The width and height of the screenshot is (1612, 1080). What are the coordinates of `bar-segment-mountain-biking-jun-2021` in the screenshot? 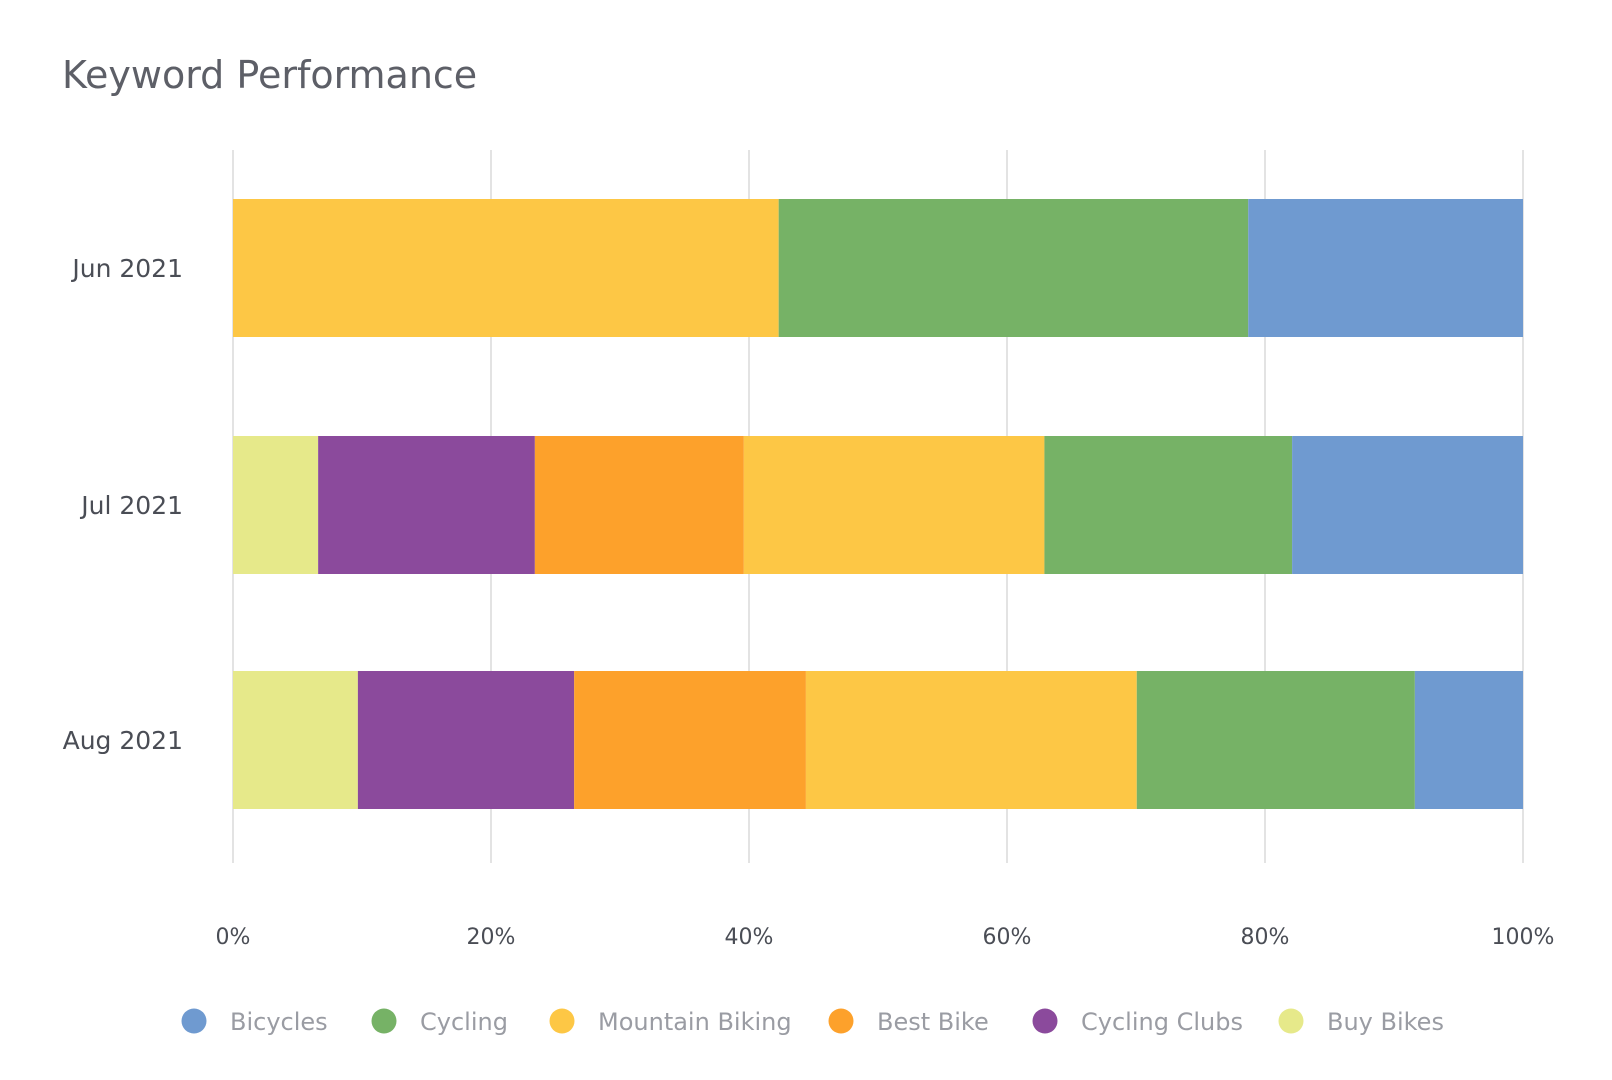 It's located at (506, 268).